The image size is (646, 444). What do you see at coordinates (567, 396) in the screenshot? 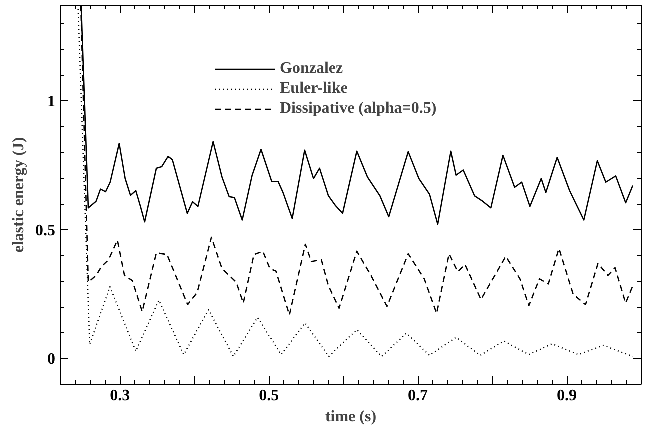
I see `x-tick-label: 0.9` at bounding box center [567, 396].